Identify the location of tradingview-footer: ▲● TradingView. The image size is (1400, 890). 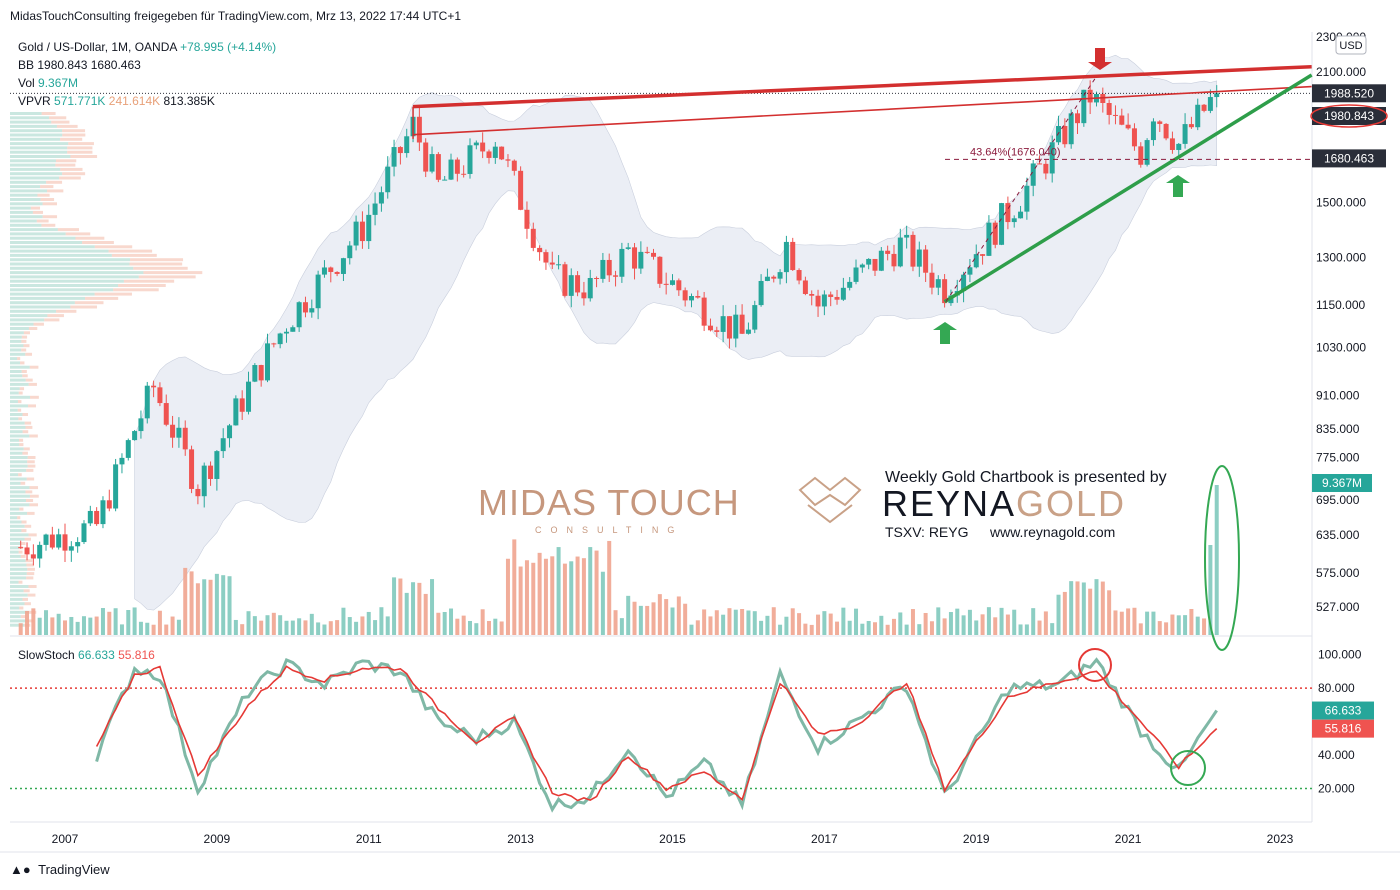
(60, 869).